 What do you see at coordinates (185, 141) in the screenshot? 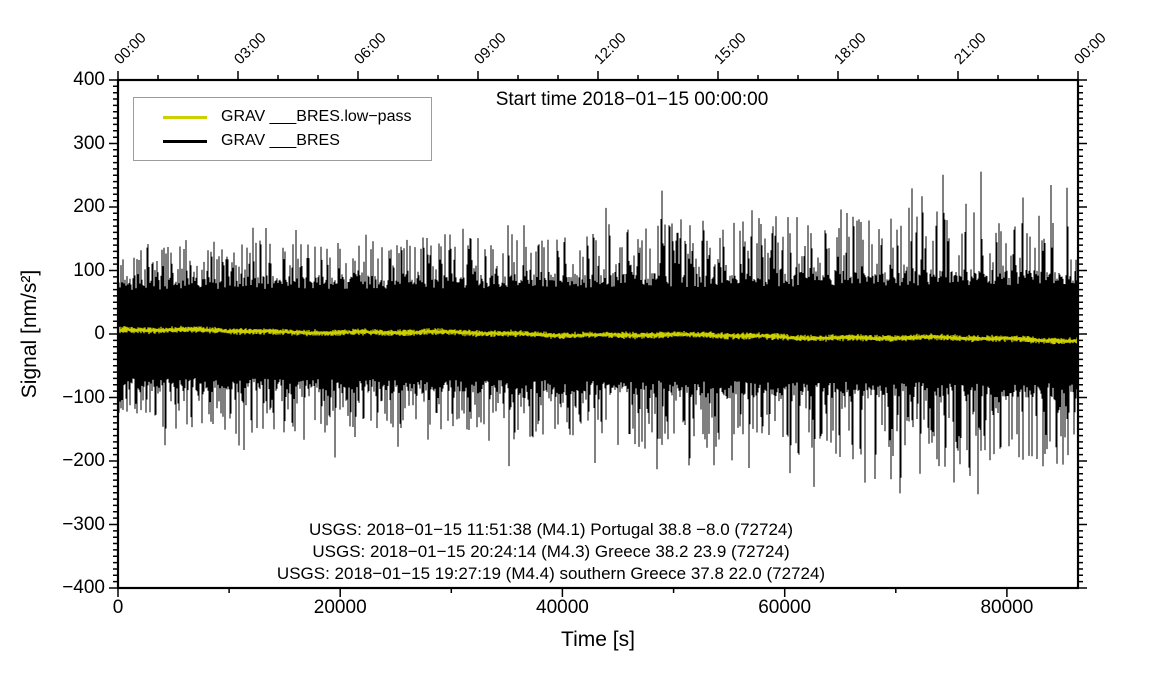
I see `raw-line-swatch` at bounding box center [185, 141].